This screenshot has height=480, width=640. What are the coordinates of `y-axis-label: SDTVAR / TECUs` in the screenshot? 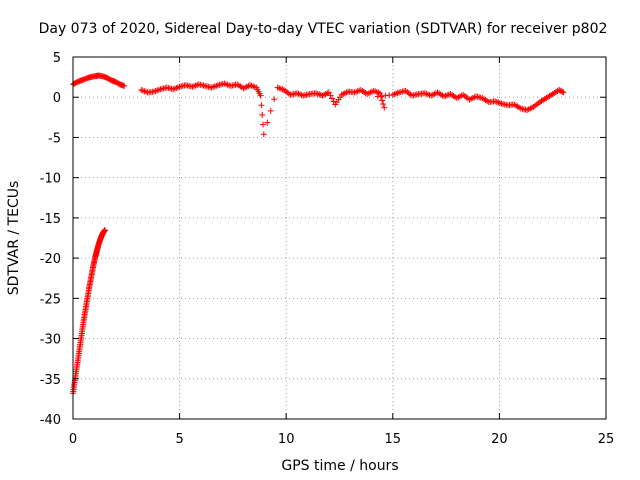 It's located at (14, 238).